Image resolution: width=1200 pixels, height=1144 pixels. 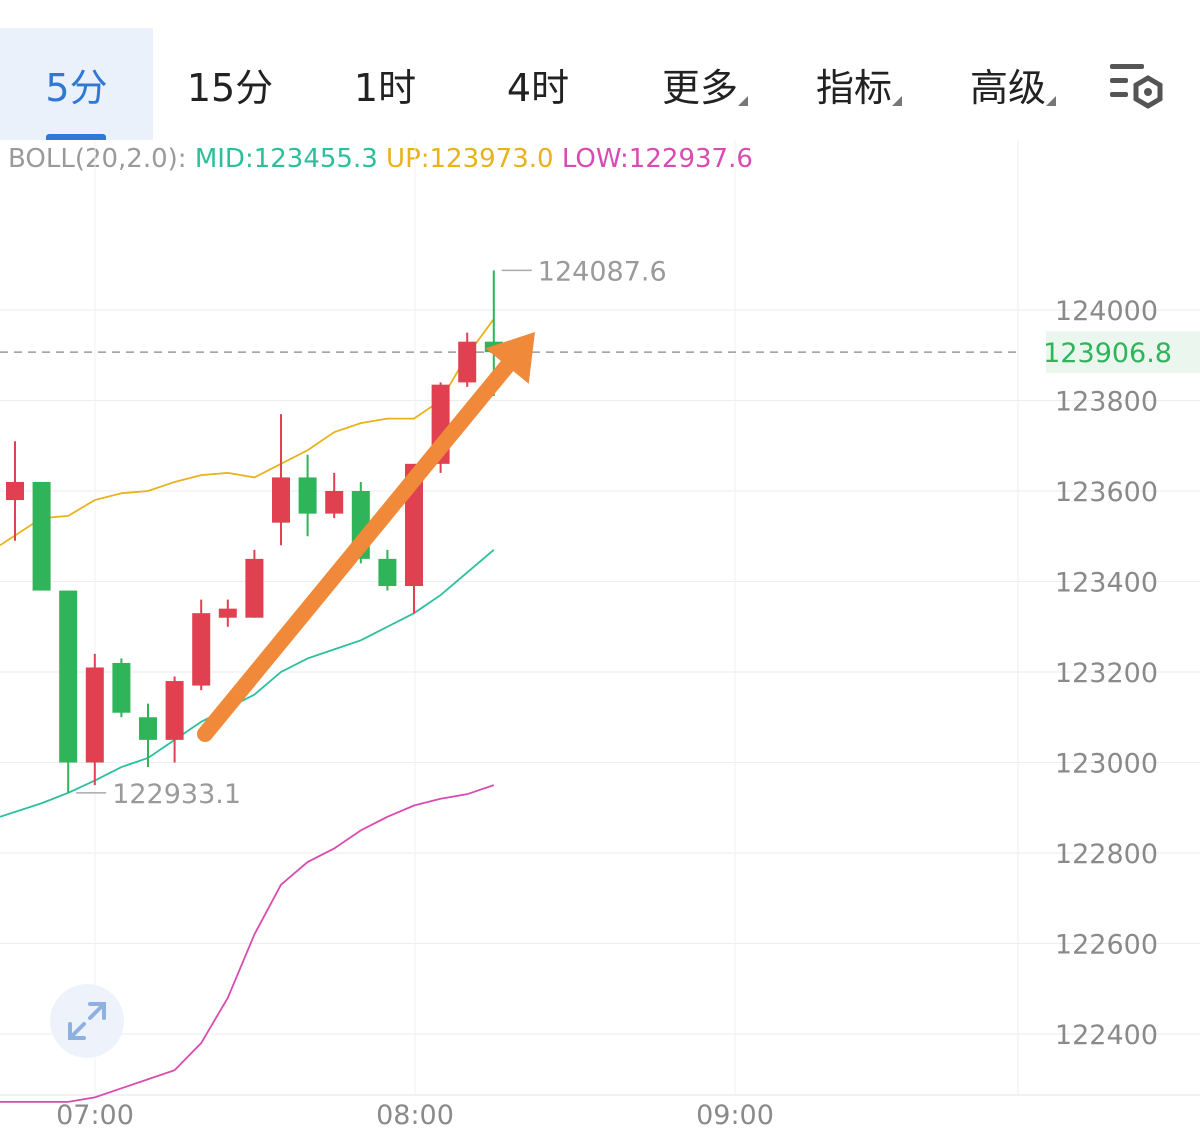 What do you see at coordinates (1106, 492) in the screenshot?
I see `y-tick-label: 123600` at bounding box center [1106, 492].